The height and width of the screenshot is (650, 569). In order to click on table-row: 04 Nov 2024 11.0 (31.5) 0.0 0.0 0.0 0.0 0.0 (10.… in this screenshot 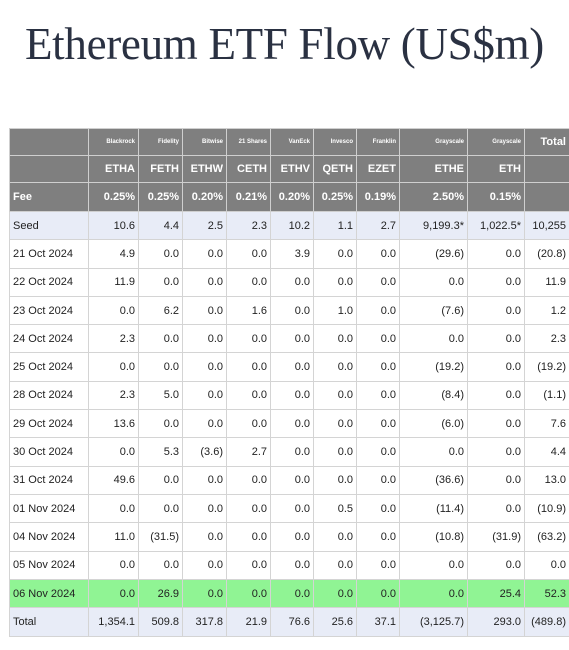, I will do `click(289, 537)`.